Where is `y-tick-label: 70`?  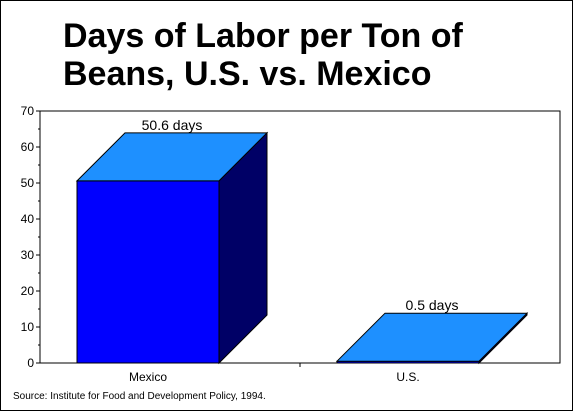 y-tick-label: 70 is located at coordinates (28, 111).